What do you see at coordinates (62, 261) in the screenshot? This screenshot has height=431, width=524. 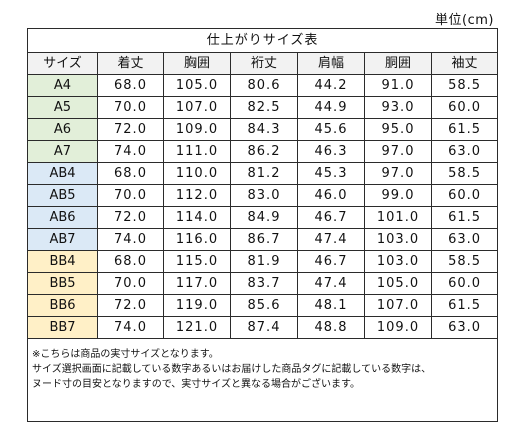 I see `size-cell: BB4` at bounding box center [62, 261].